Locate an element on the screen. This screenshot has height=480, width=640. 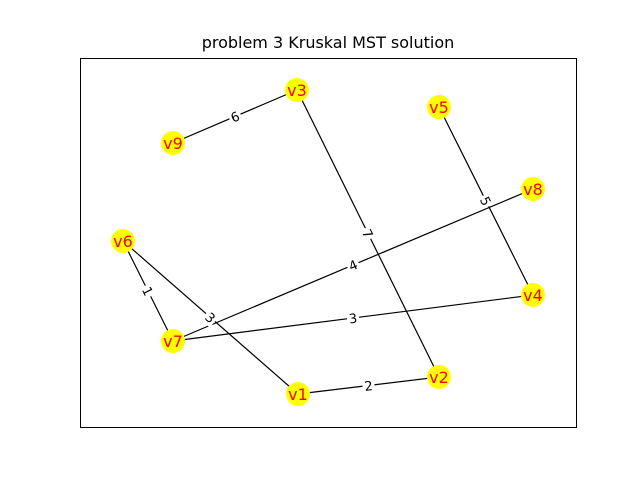
node-label: v7 is located at coordinates (173, 341).